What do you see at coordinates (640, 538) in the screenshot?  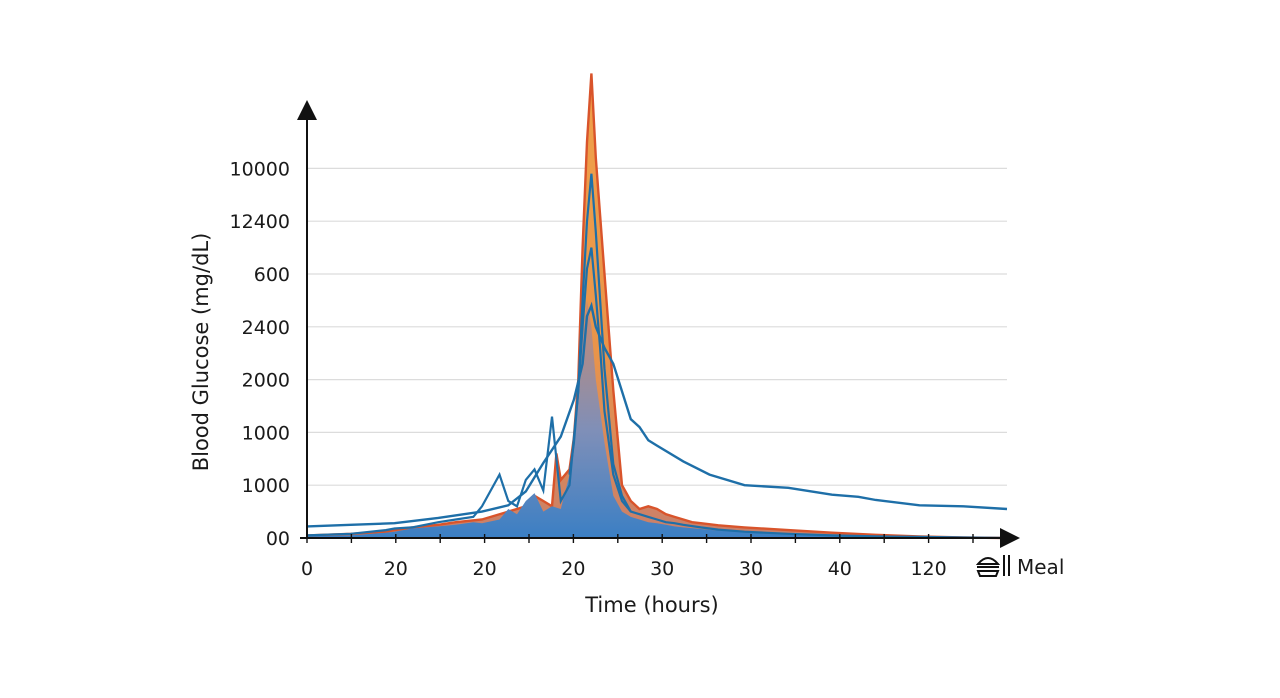 I see `x-minor-ticks` at bounding box center [640, 538].